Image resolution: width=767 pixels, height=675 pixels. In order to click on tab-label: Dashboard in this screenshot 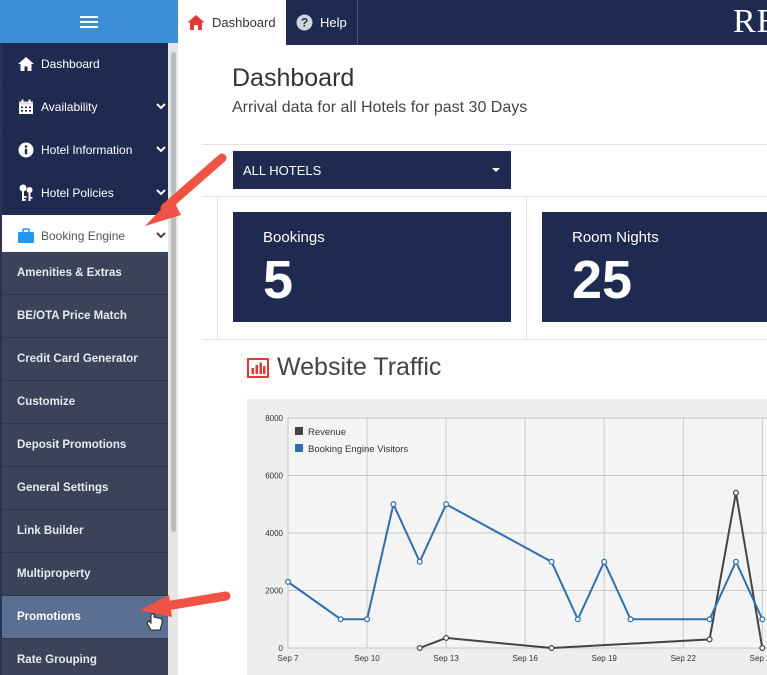, I will do `click(244, 22)`.